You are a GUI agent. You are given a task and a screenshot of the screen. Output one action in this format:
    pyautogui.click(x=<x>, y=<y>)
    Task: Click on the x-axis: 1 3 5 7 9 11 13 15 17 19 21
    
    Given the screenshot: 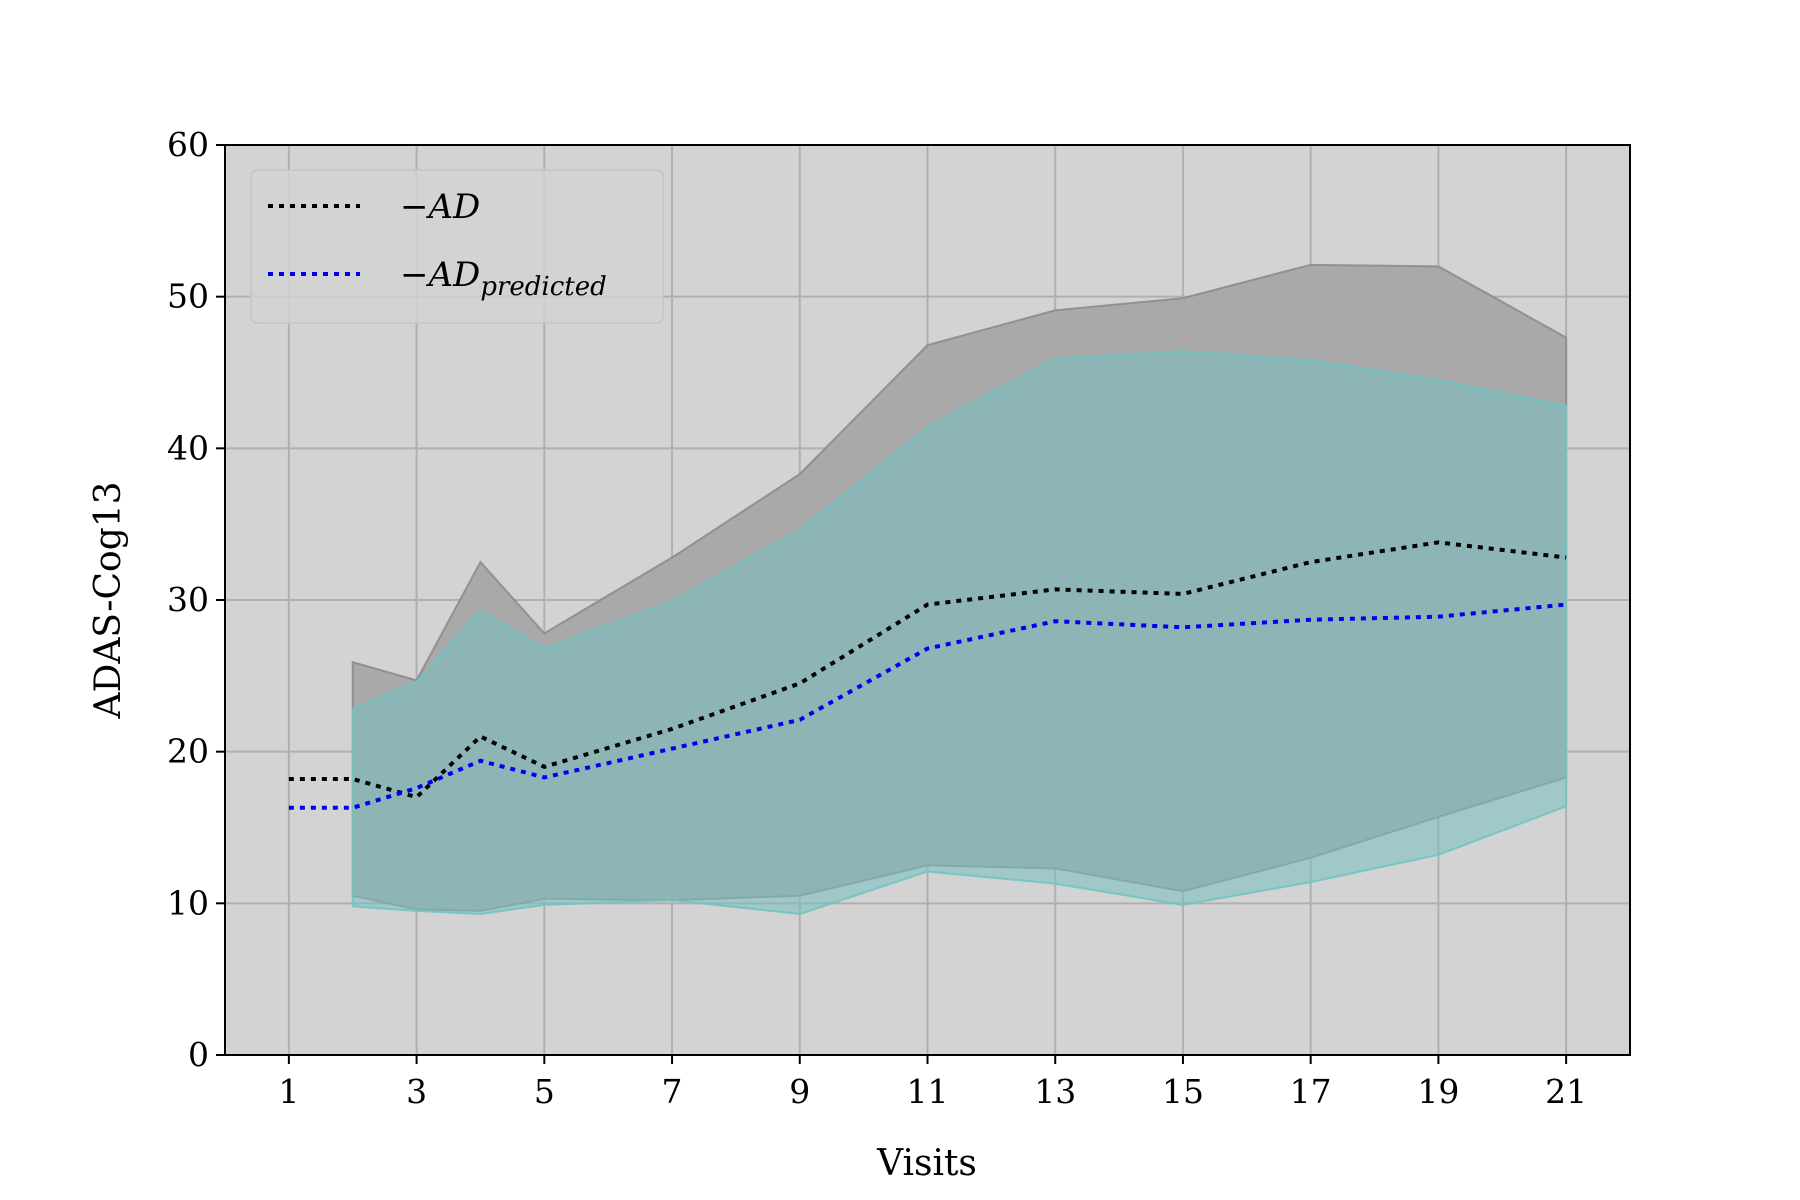 What is the action you would take?
    pyautogui.click(x=932, y=1083)
    